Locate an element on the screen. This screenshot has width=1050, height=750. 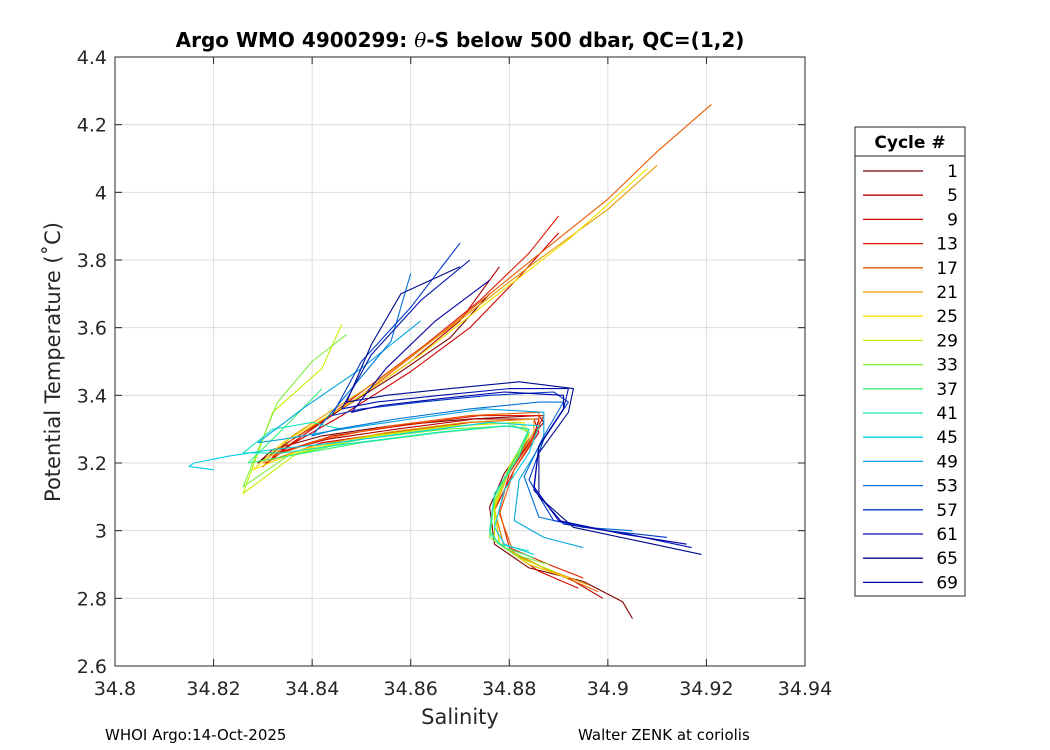
x-axis-label: Salinity is located at coordinates (460, 717).